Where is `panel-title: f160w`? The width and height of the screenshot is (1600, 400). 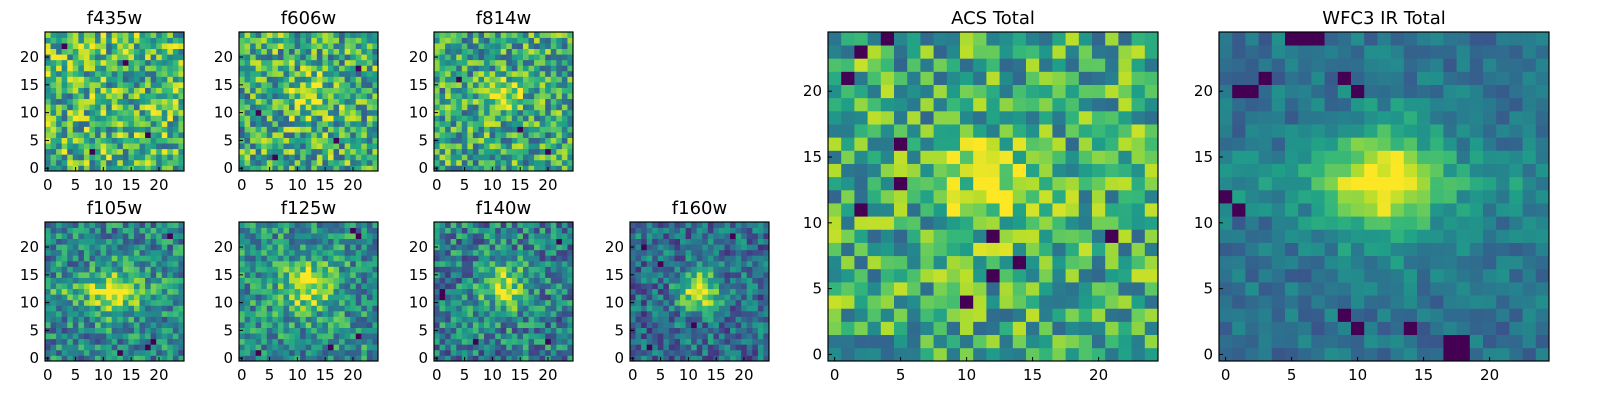 panel-title: f160w is located at coordinates (699, 208).